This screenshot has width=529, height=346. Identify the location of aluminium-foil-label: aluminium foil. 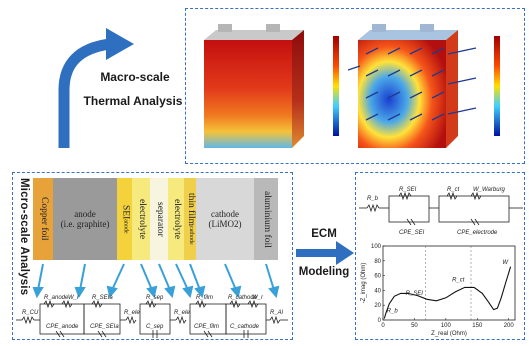
(266, 219).